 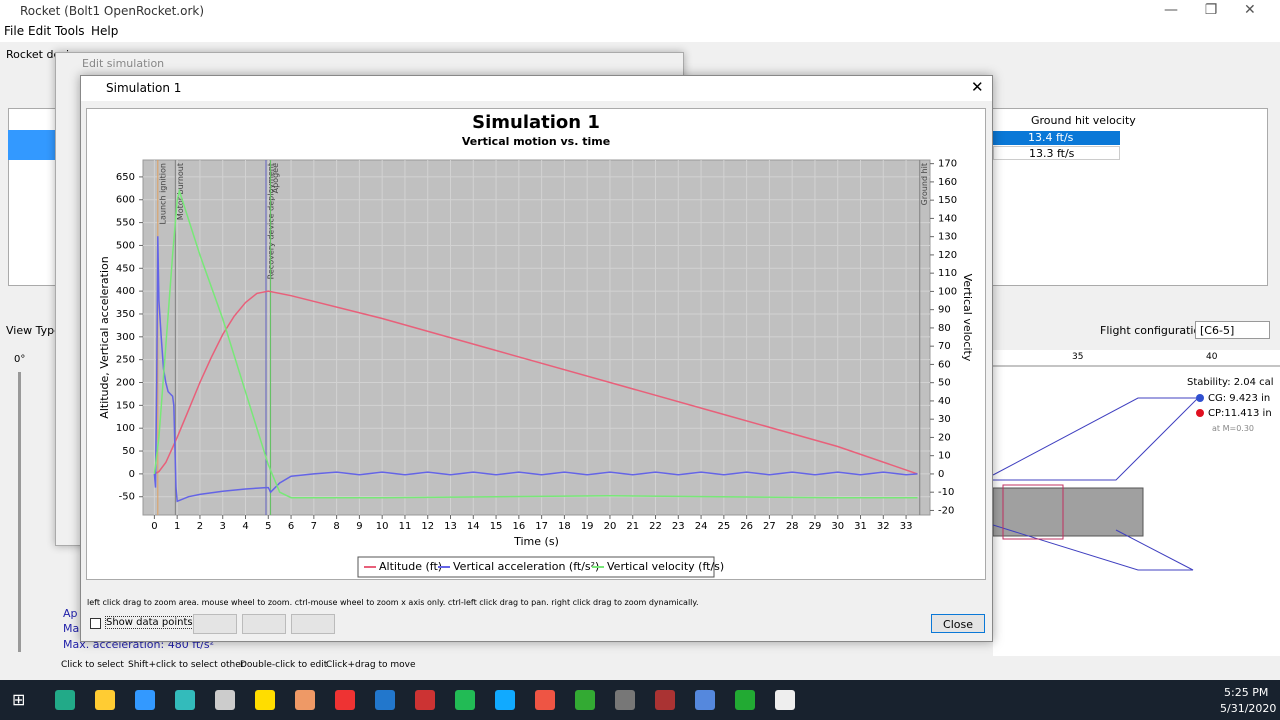 What do you see at coordinates (1240, 413) in the screenshot?
I see `cp: CP:11.413 in` at bounding box center [1240, 413].